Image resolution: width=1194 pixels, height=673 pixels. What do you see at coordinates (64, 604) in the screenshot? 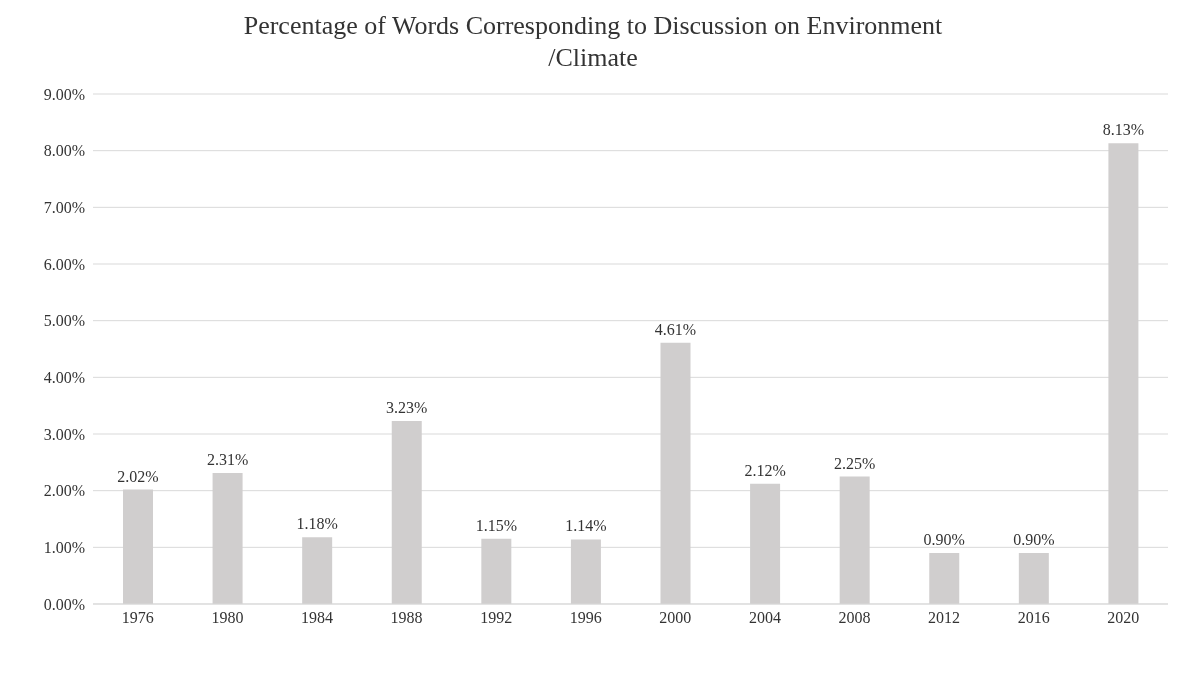
I see `y-tick-label: 0.00%` at bounding box center [64, 604].